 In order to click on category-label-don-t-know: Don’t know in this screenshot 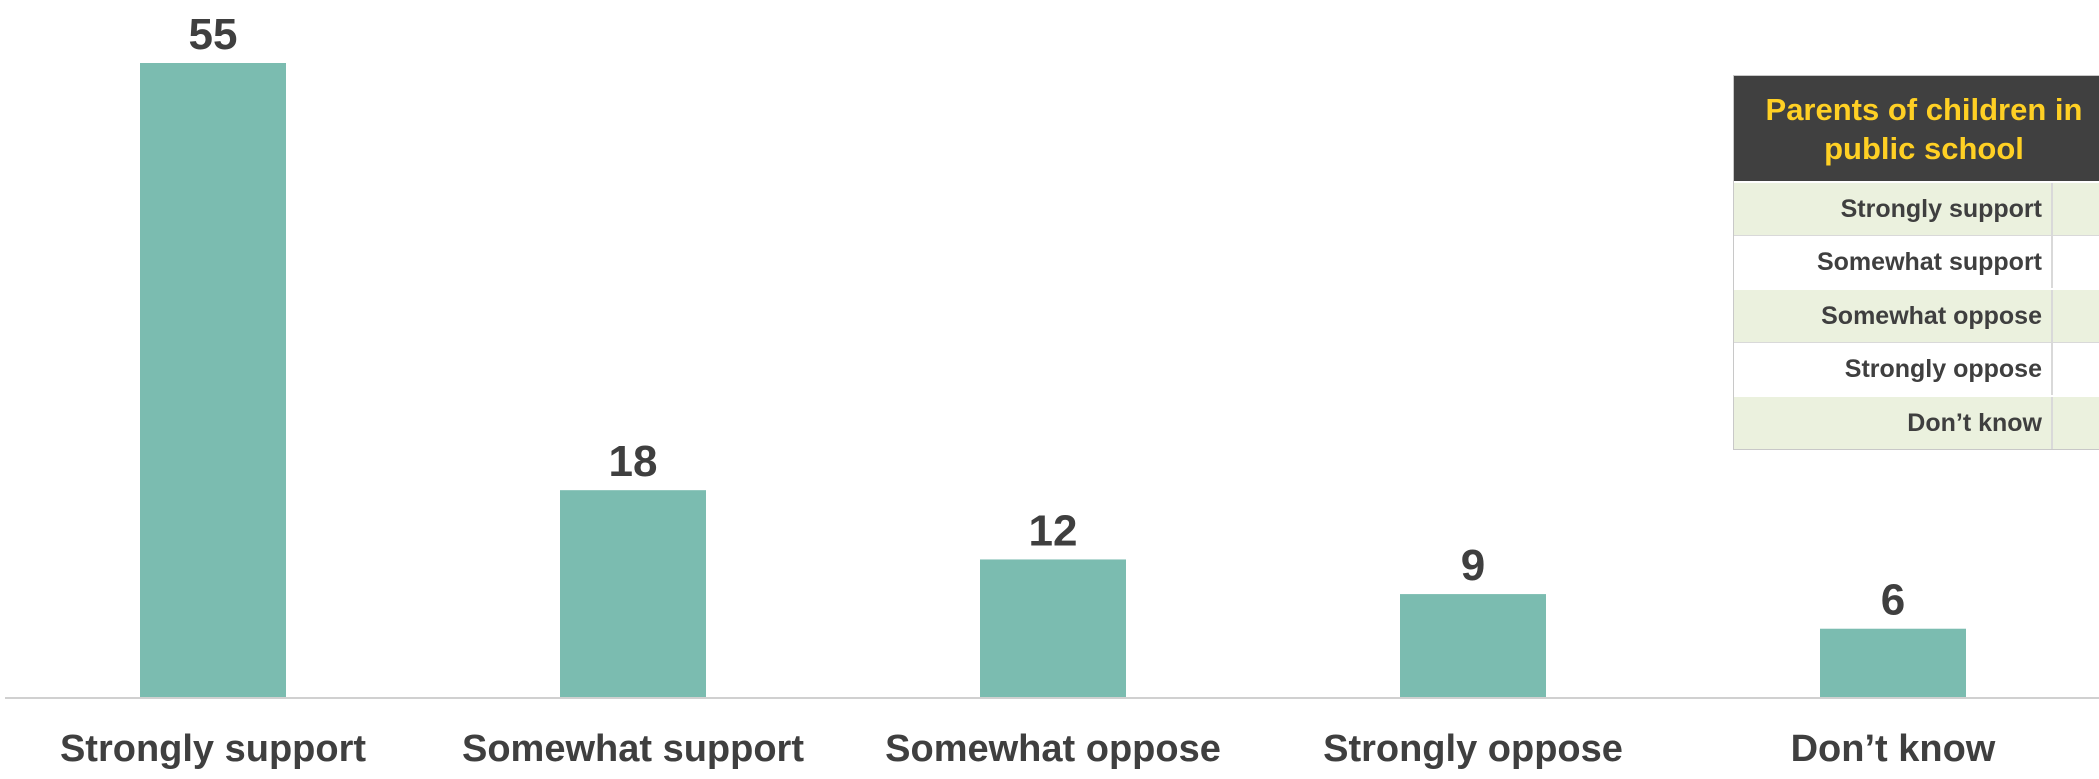, I will do `click(1893, 749)`.